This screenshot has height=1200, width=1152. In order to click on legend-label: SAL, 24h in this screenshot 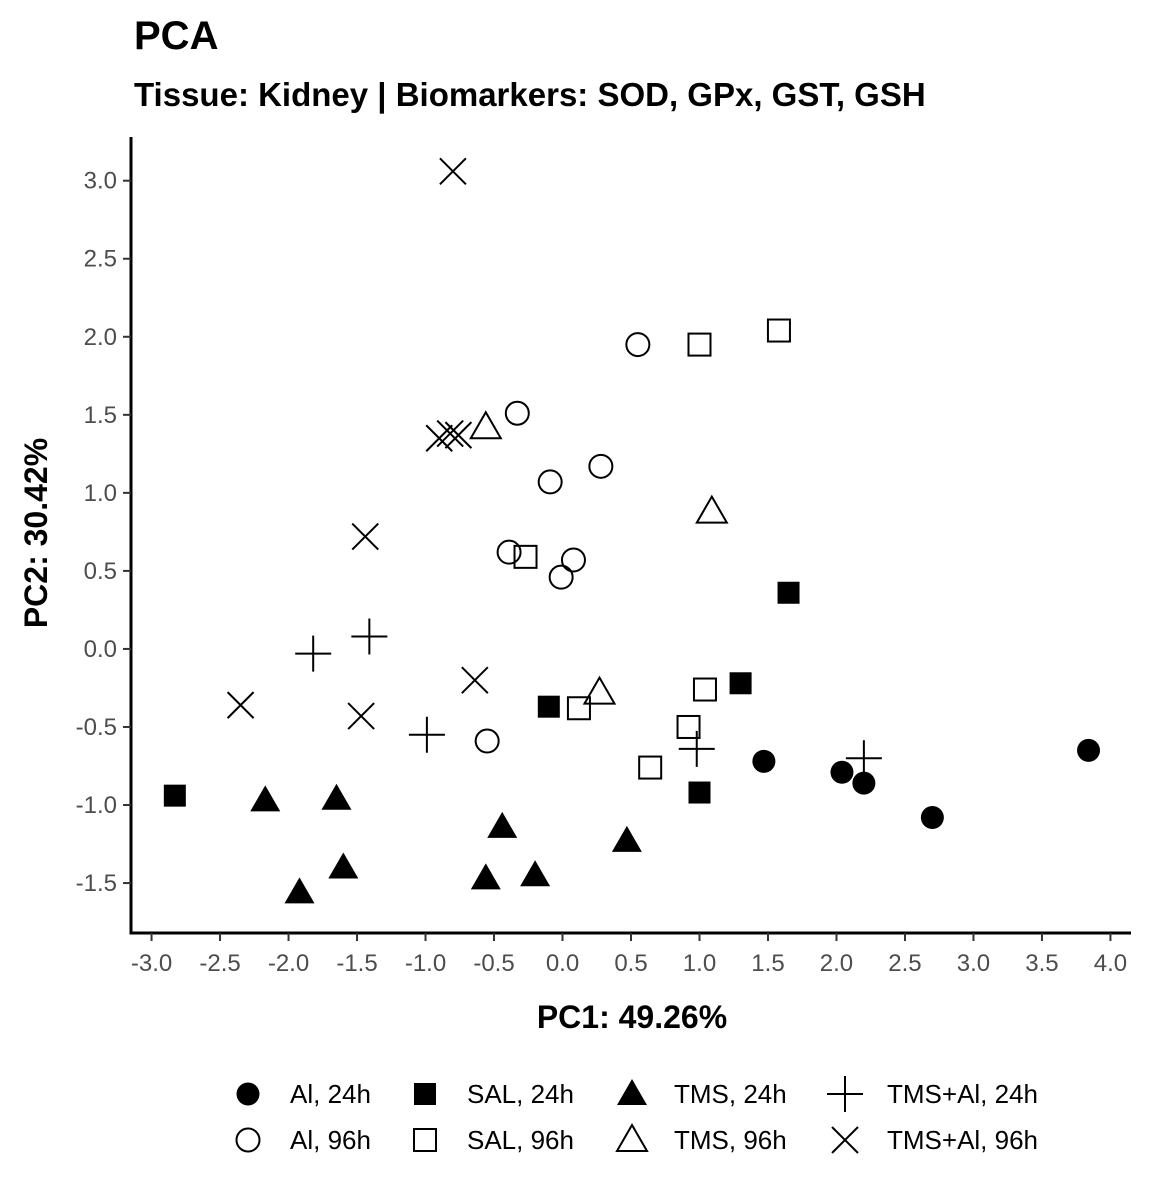, I will do `click(520, 1094)`.